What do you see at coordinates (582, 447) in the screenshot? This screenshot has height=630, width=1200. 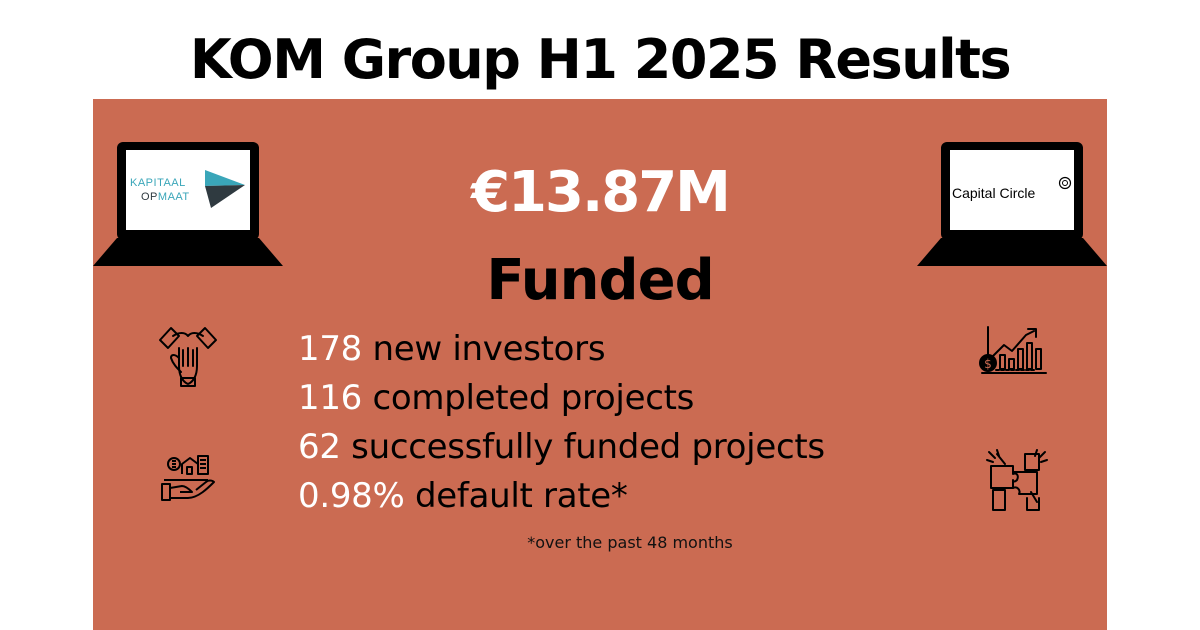 I see `stat-text: successfully funded projects` at bounding box center [582, 447].